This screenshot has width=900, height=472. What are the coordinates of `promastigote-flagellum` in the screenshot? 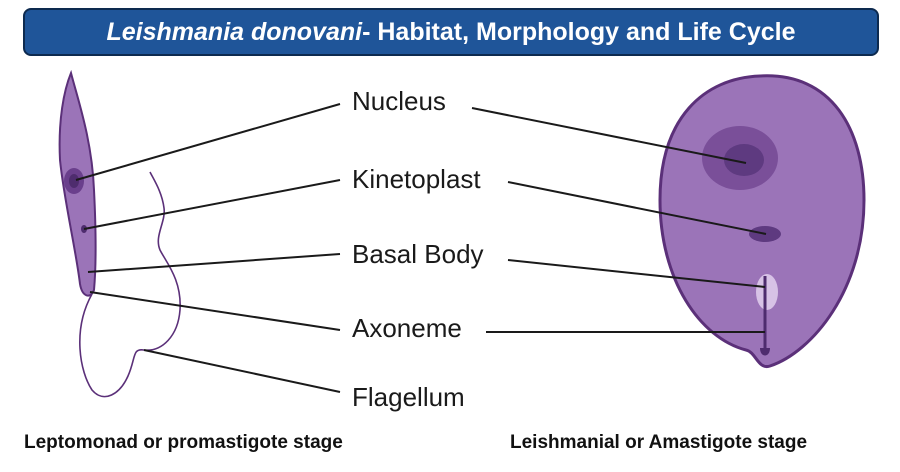 It's located at (130, 284).